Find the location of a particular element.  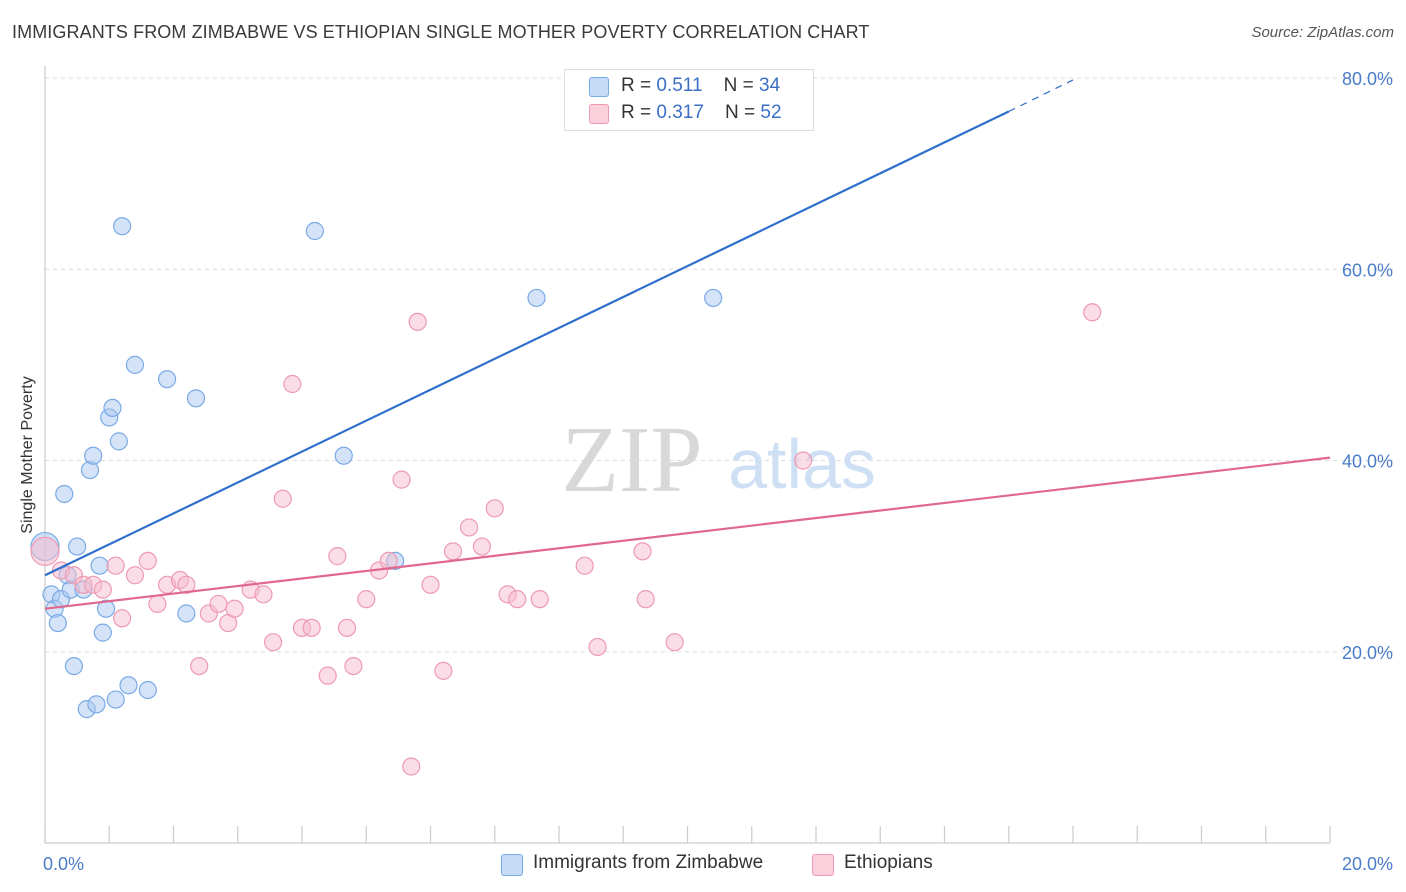

legend-r-value: 0.511 is located at coordinates (679, 85).